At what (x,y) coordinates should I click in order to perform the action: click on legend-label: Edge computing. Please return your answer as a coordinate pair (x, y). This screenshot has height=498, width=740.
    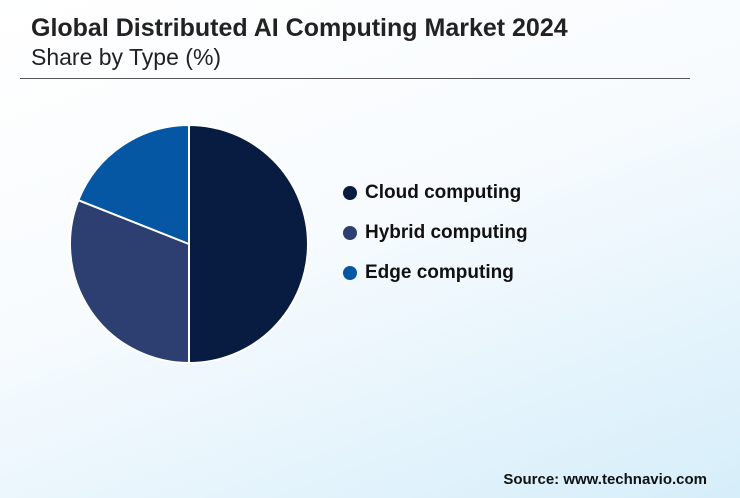
    Looking at the image, I should click on (439, 272).